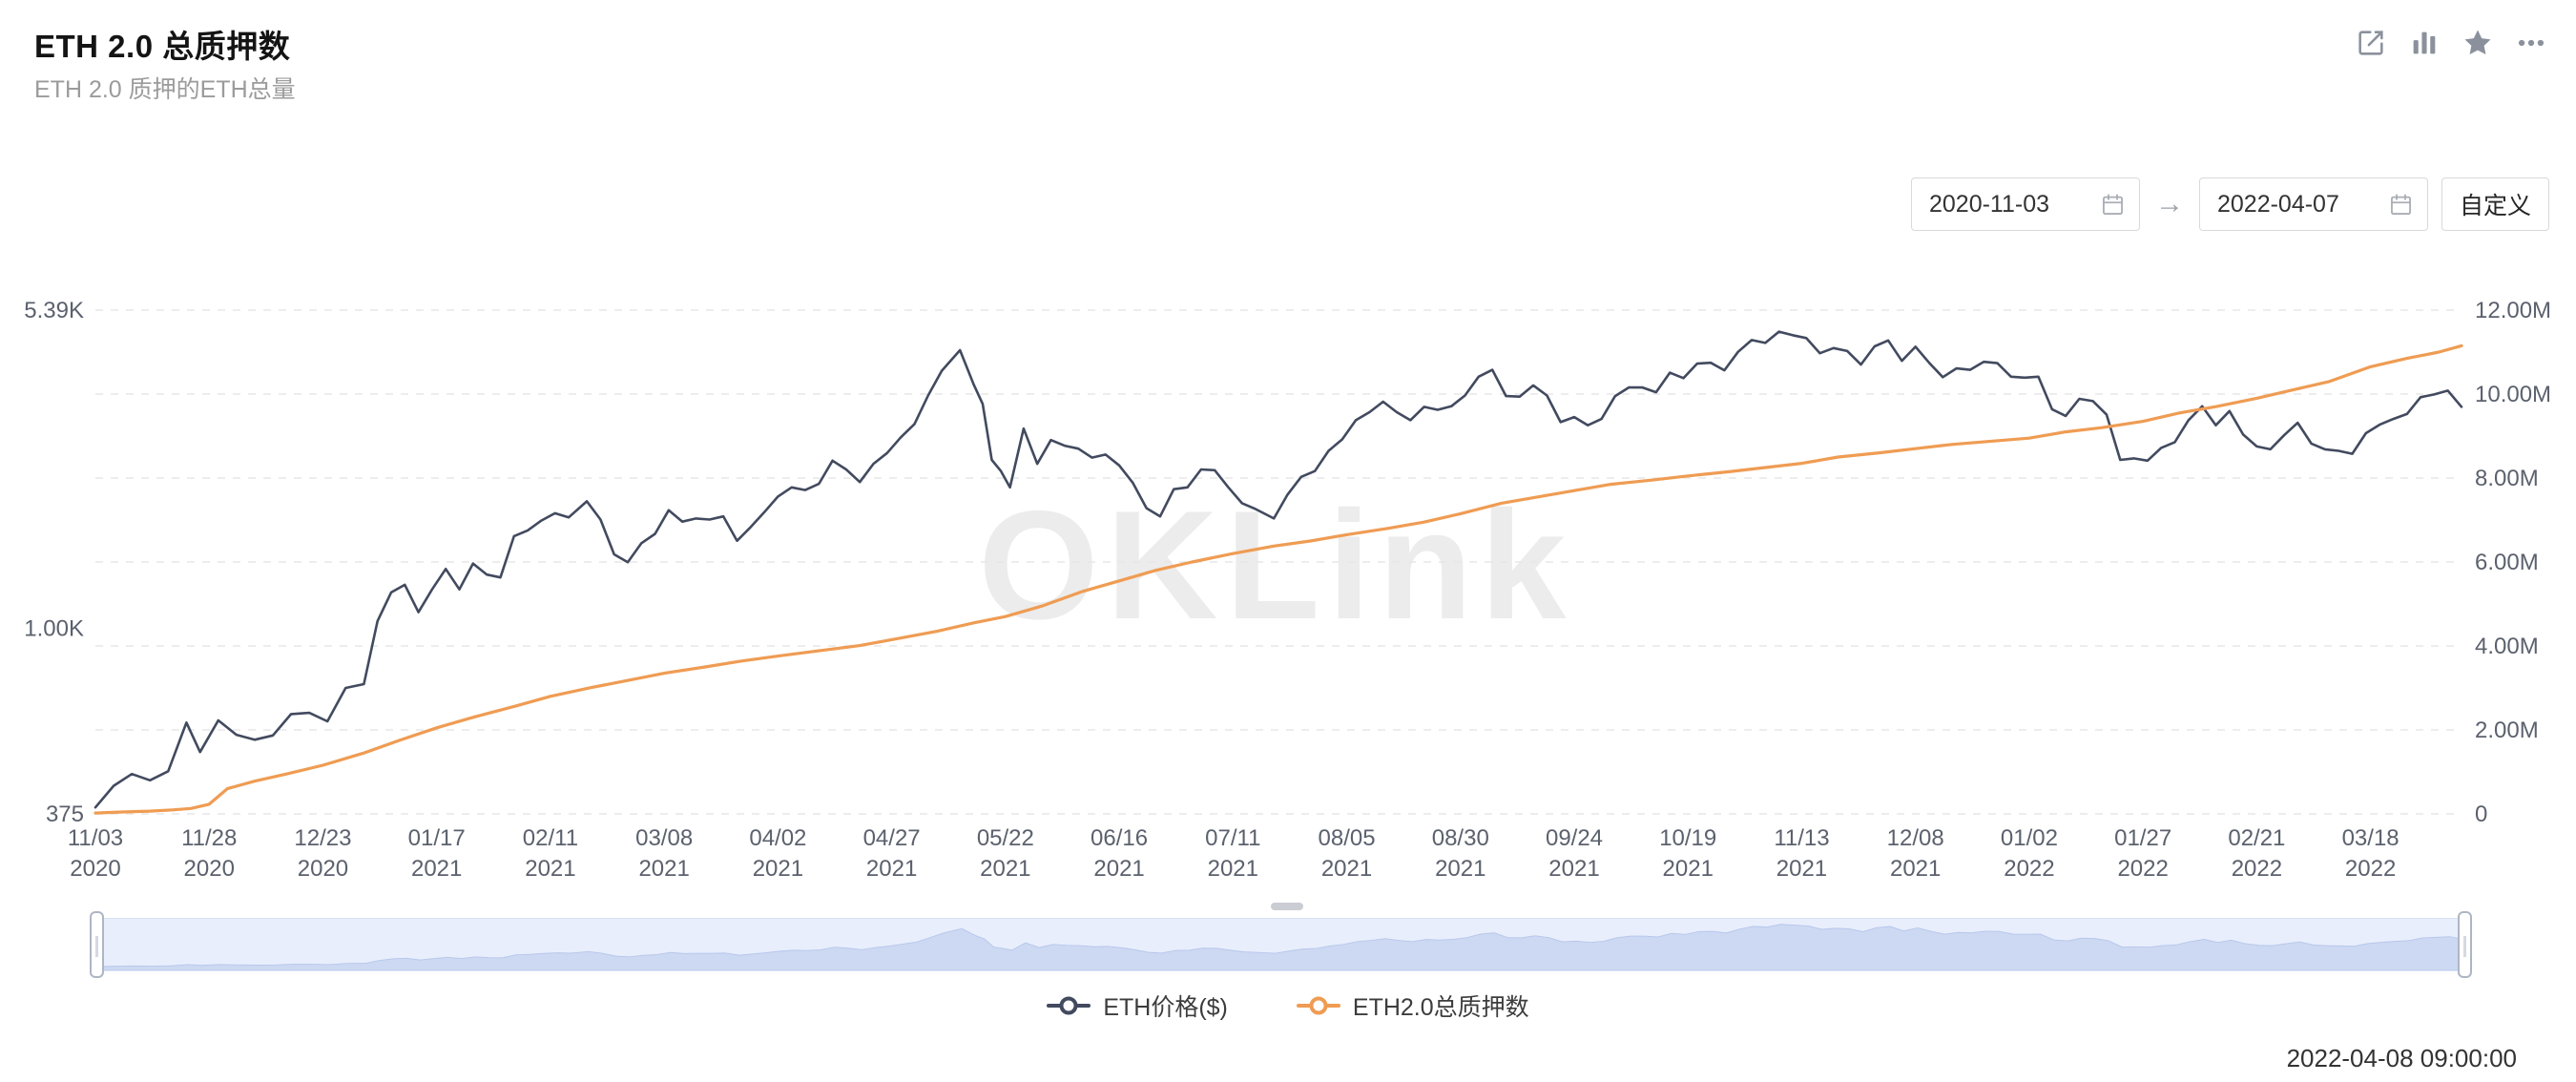 The image size is (2576, 1082). Describe the element at coordinates (95, 838) in the screenshot. I see `x-axis-label: 11/03` at that location.